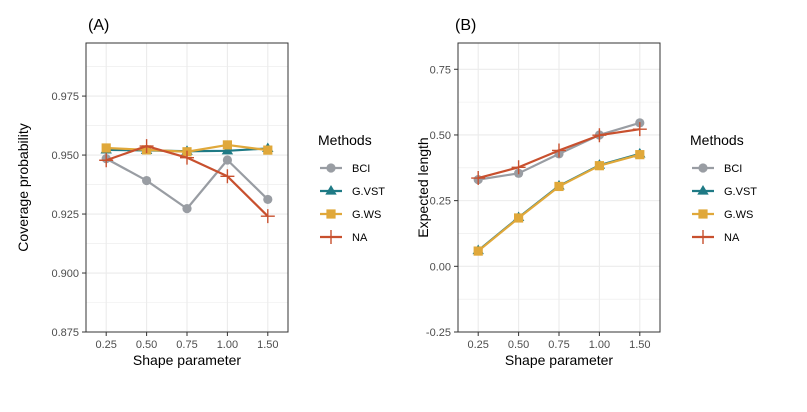 This screenshot has width=807, height=412. I want to click on y-tick-label: 0.875, so click(65, 333).